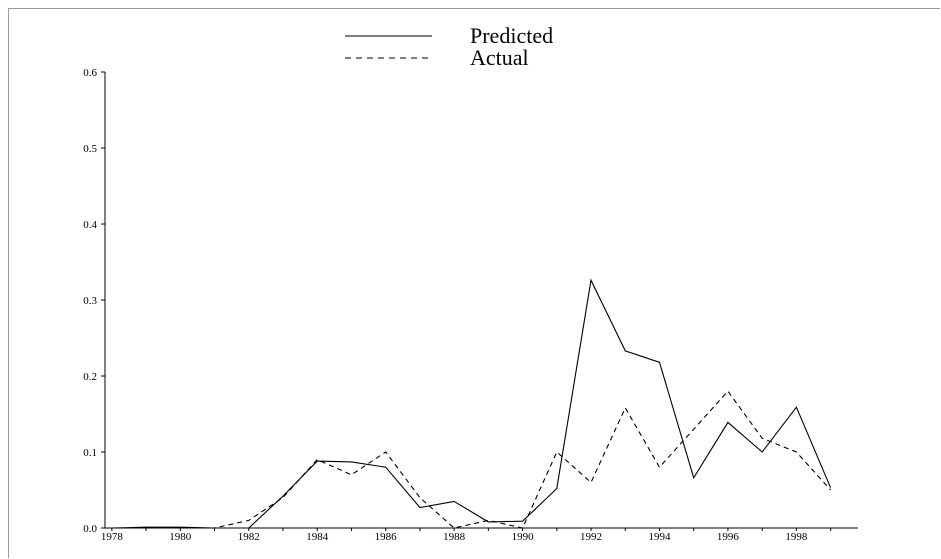  I want to click on y-axis: 0.0 0.1 0.2 0.3 0.4 0.5 0.6, so click(94, 301).